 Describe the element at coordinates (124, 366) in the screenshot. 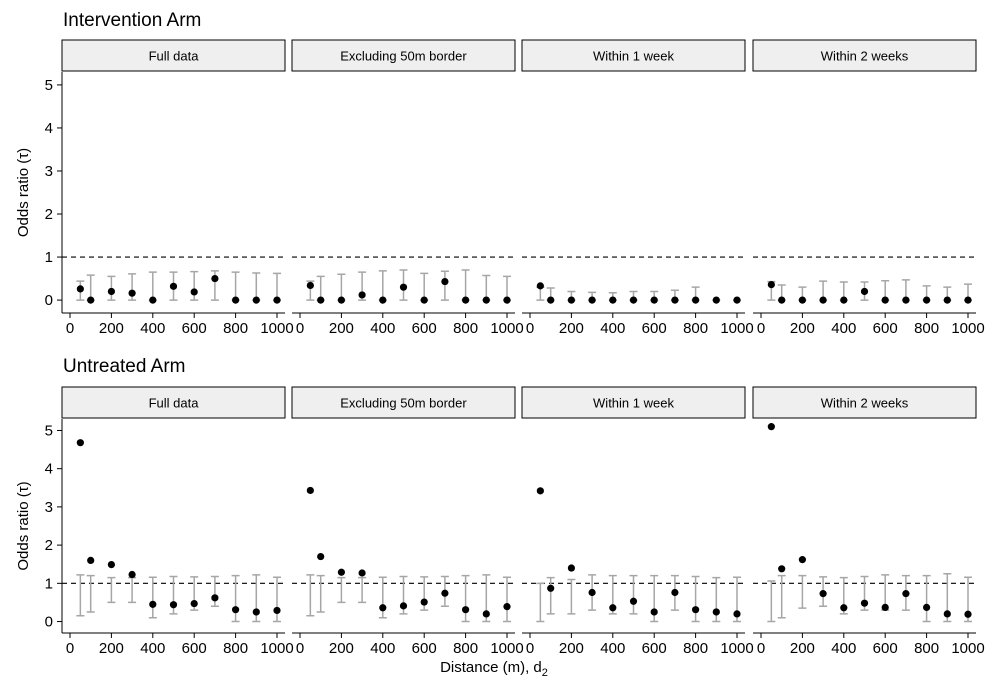

I see `row-title: Untreated Arm` at that location.